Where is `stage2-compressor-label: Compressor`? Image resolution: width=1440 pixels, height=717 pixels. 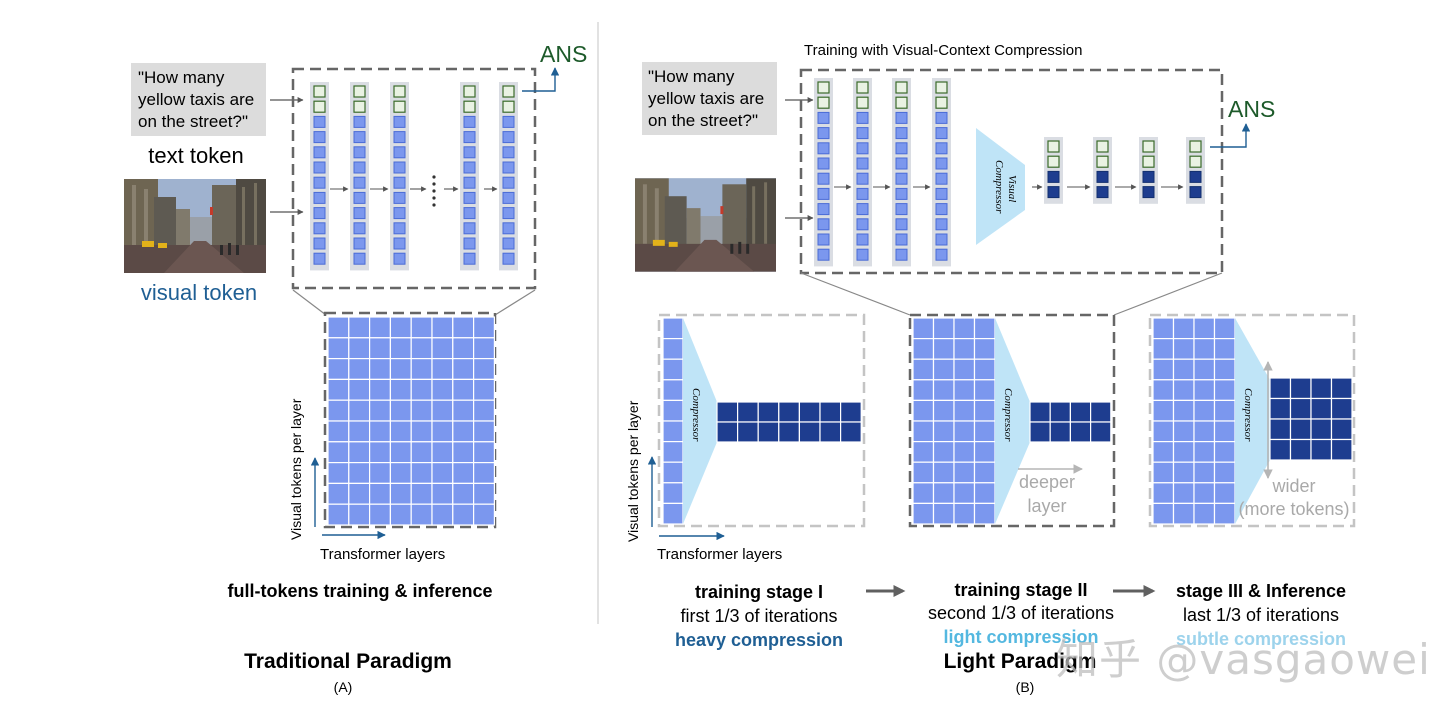
stage2-compressor-label: Compressor is located at coordinates (1008, 415).